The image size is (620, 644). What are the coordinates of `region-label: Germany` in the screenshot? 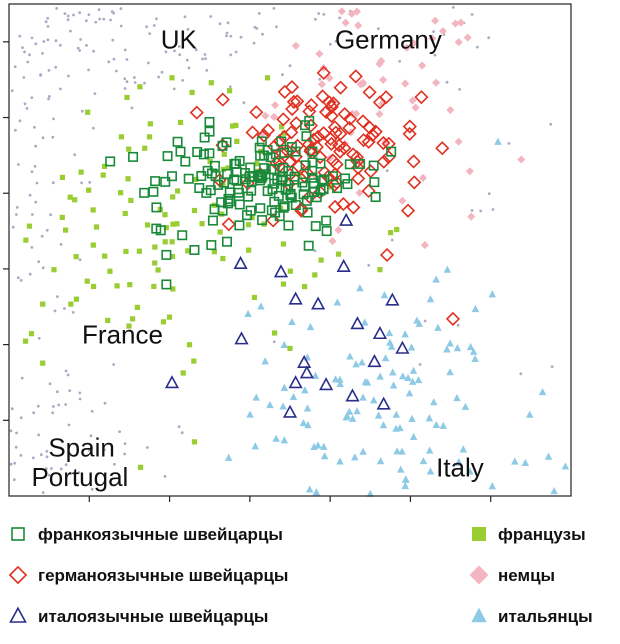 It's located at (388, 39).